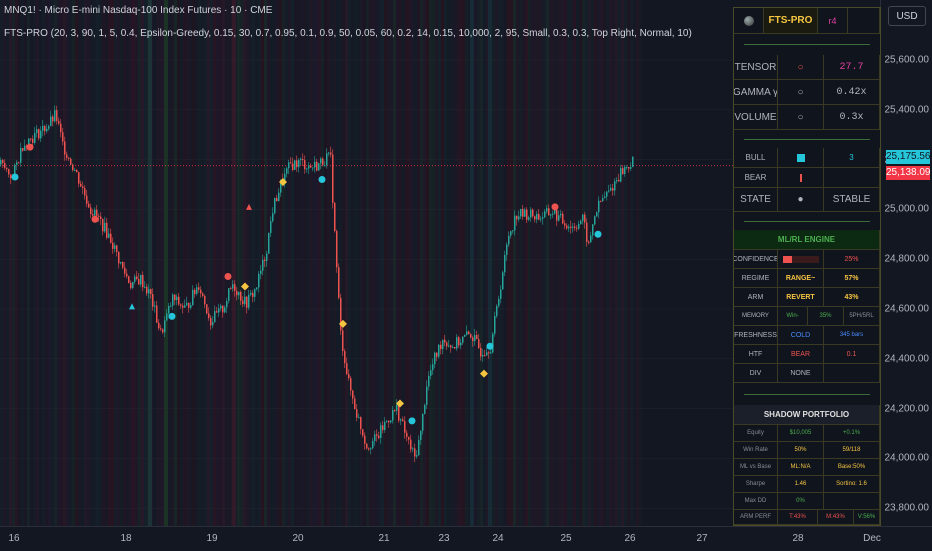 Image resolution: width=932 pixels, height=551 pixels. What do you see at coordinates (907, 309) in the screenshot?
I see `price-tick: 24,600.00` at bounding box center [907, 309].